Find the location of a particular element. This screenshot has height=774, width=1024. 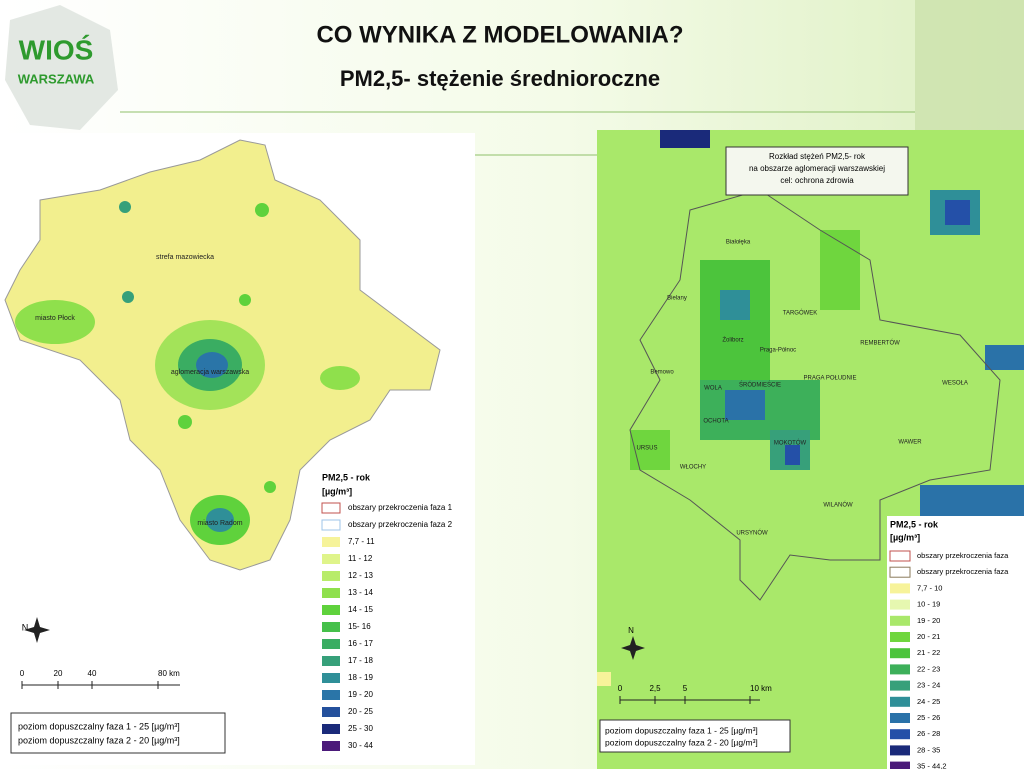

legend-label: 16 - 17 is located at coordinates (360, 643).